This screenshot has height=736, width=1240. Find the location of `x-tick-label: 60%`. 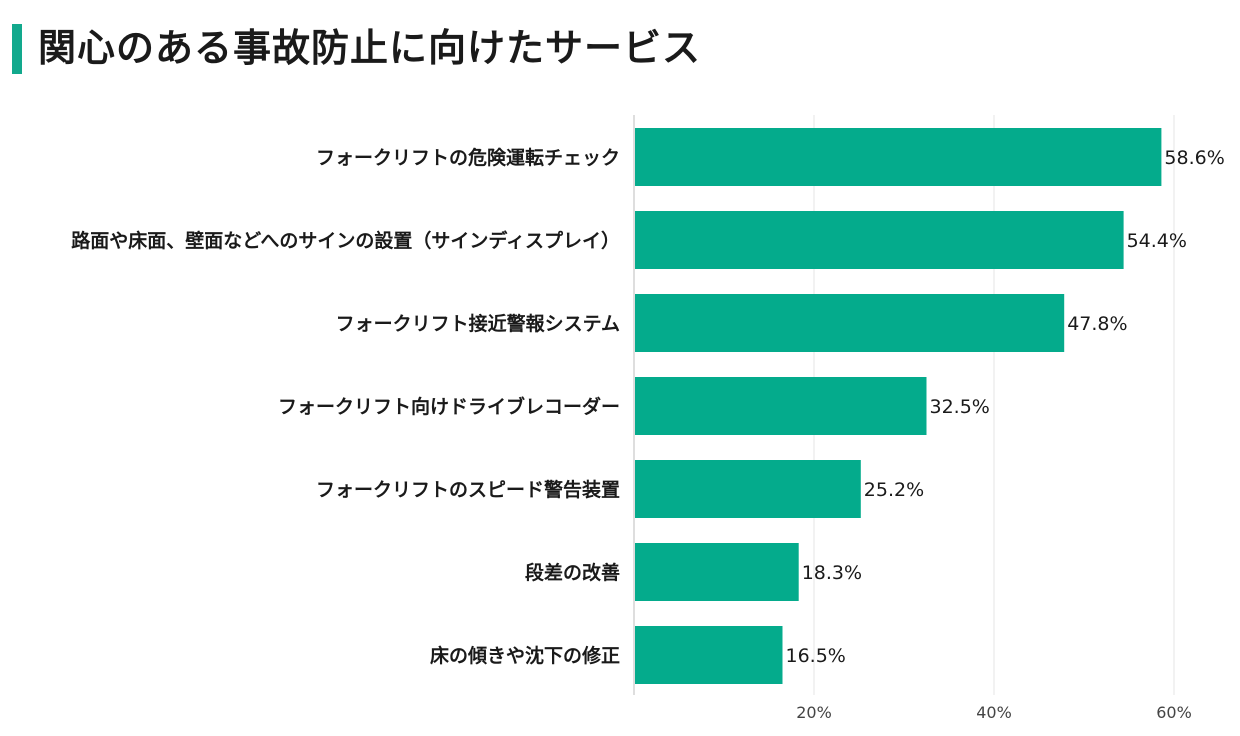

x-tick-label: 60% is located at coordinates (1174, 712).